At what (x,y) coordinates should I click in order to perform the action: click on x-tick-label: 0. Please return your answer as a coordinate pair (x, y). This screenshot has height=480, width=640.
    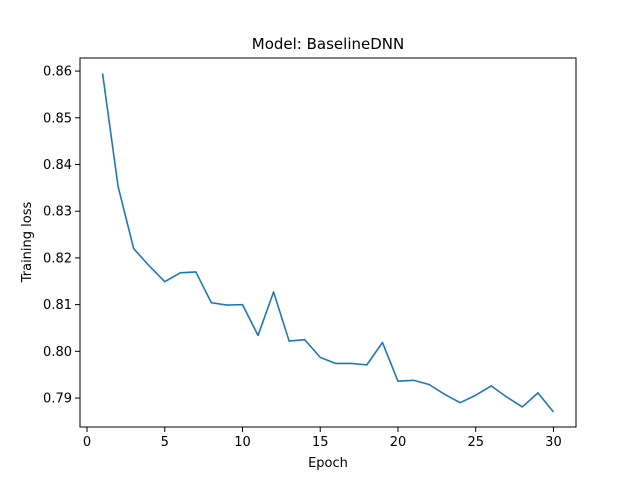
    Looking at the image, I should click on (87, 442).